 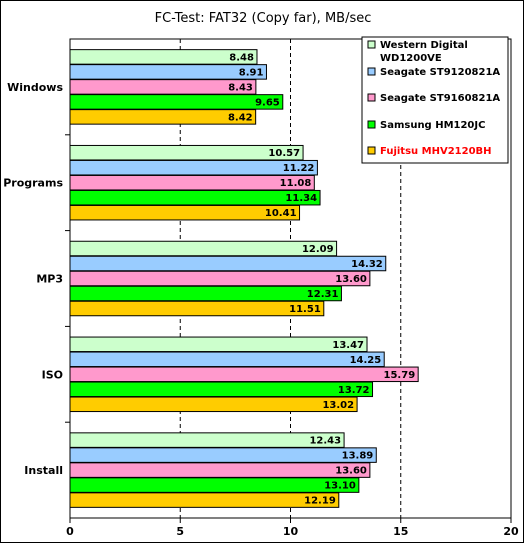 What do you see at coordinates (241, 57) in the screenshot?
I see `bar-value-label: 8.48` at bounding box center [241, 57].